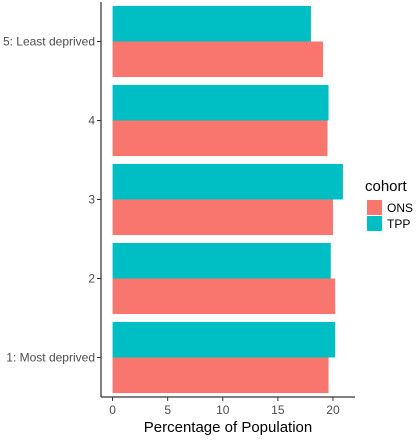 Image resolution: width=418 pixels, height=440 pixels. Describe the element at coordinates (91, 121) in the screenshot. I see `y-tick-label-3: 4` at that location.